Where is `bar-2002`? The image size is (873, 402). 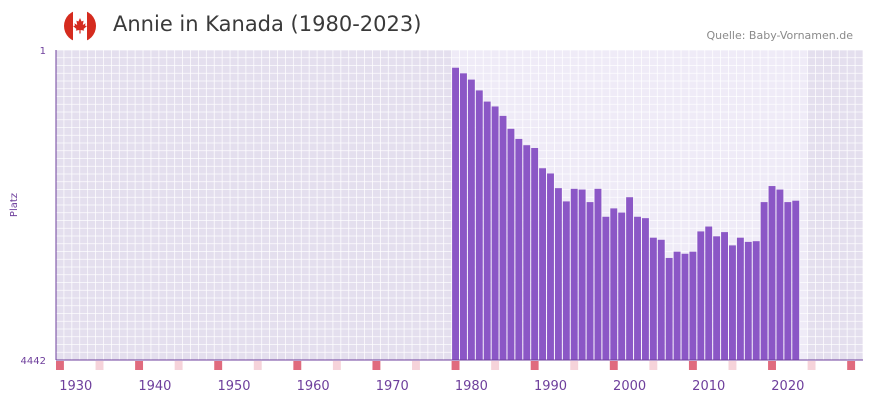 bar-2002 is located at coordinates (645, 289).